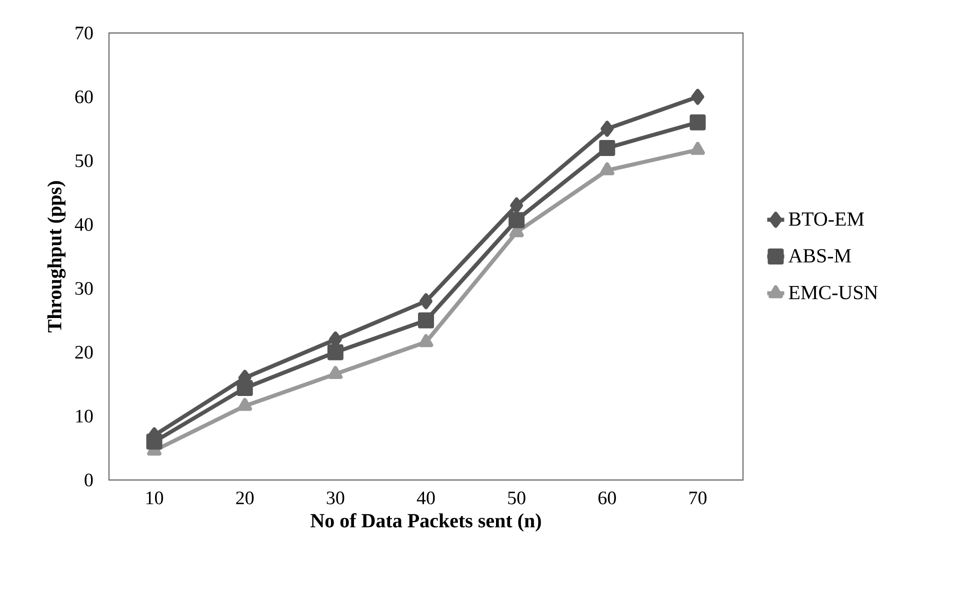 This screenshot has width=975, height=592. I want to click on y-tick-label: 20, so click(84, 352).